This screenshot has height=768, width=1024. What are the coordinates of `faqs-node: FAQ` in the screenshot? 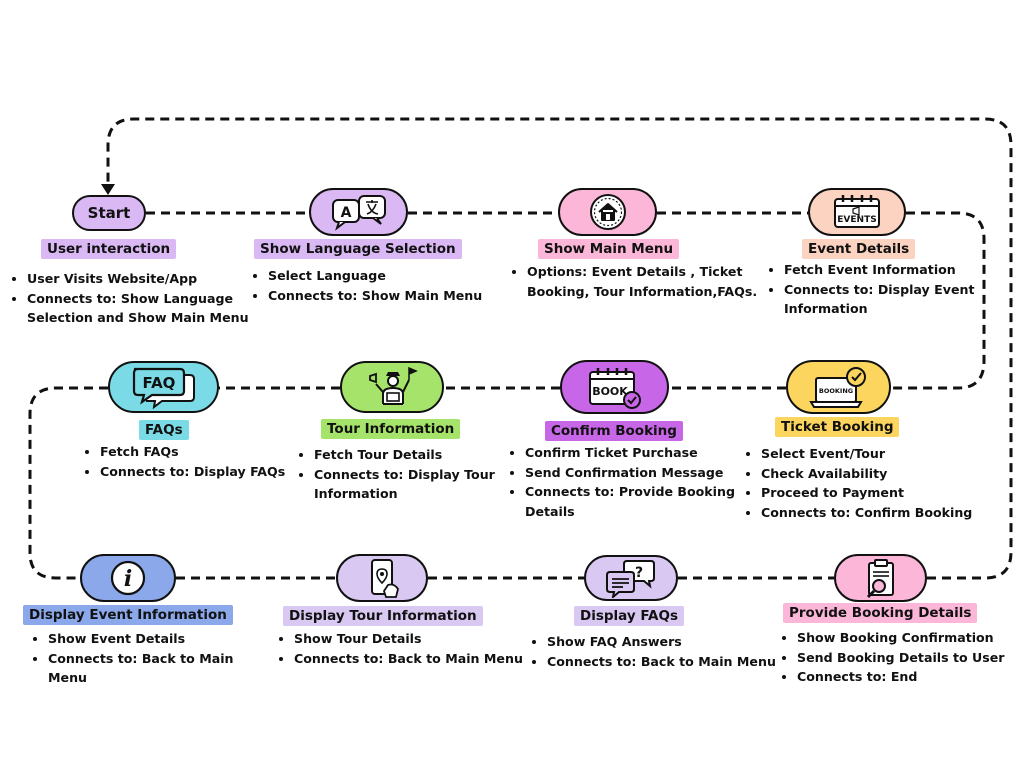 It's located at (163, 387).